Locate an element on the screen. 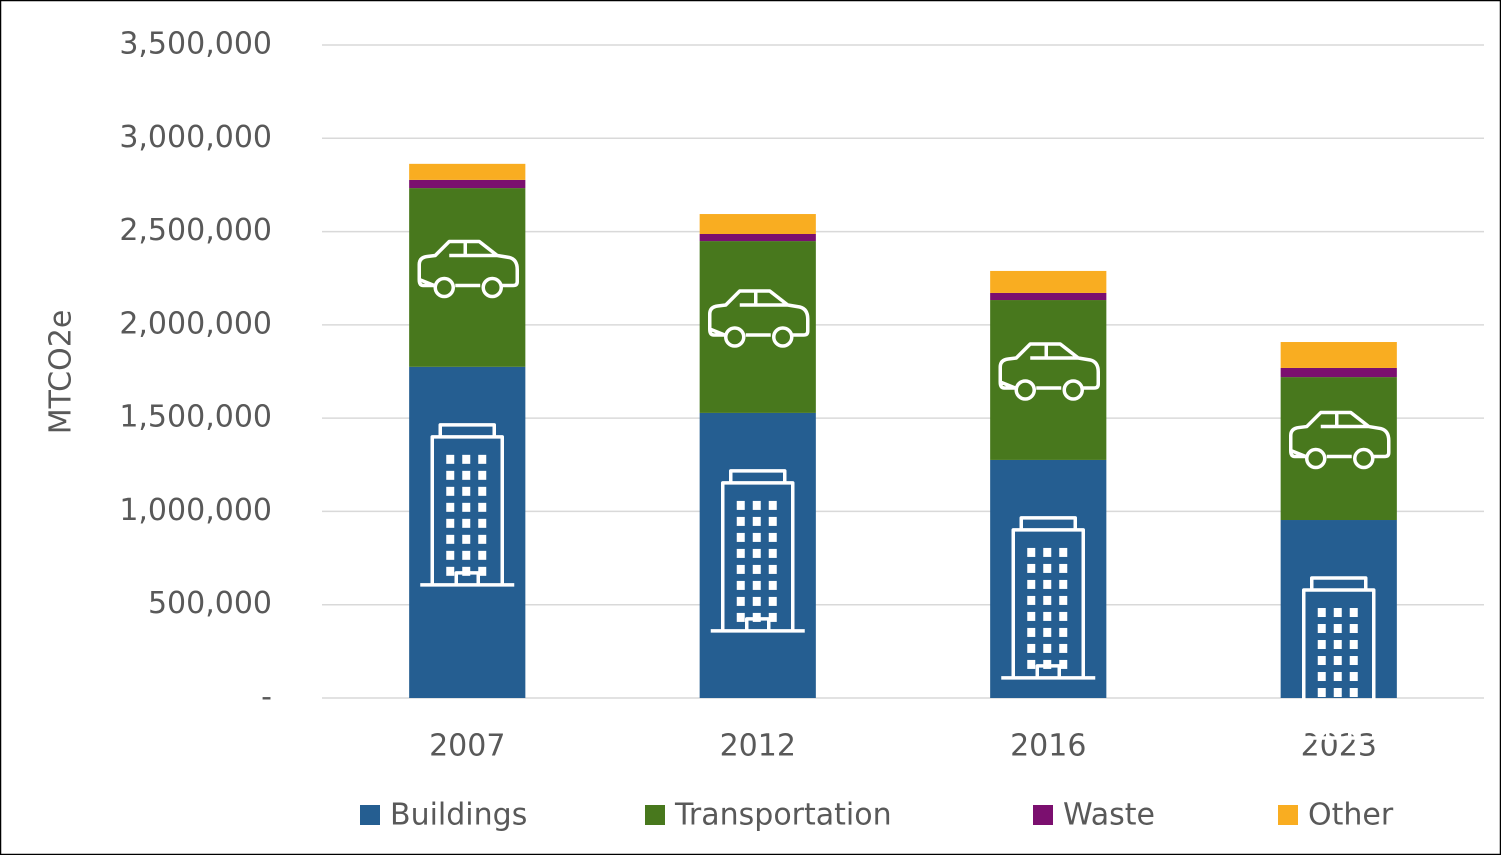  legend-label: Buildings is located at coordinates (458, 815).